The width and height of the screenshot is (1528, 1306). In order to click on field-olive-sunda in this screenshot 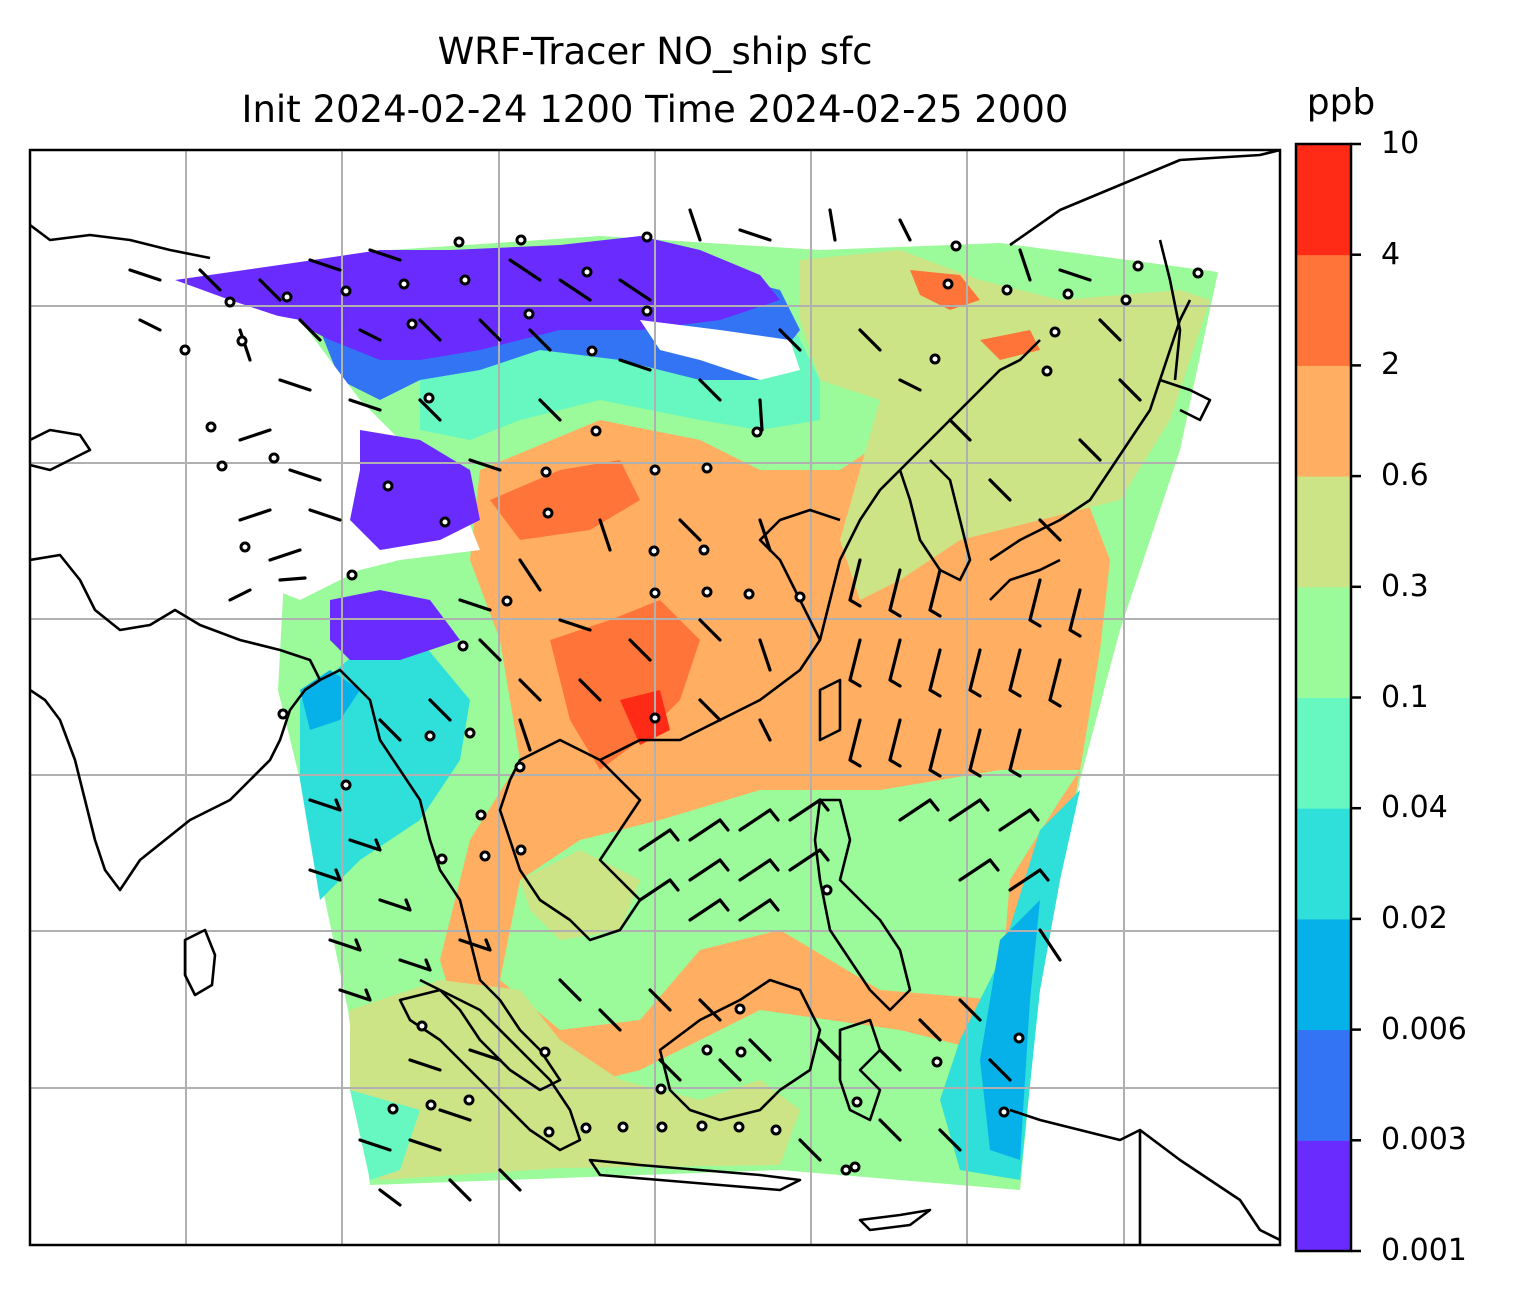, I will do `click(580, 895)`.